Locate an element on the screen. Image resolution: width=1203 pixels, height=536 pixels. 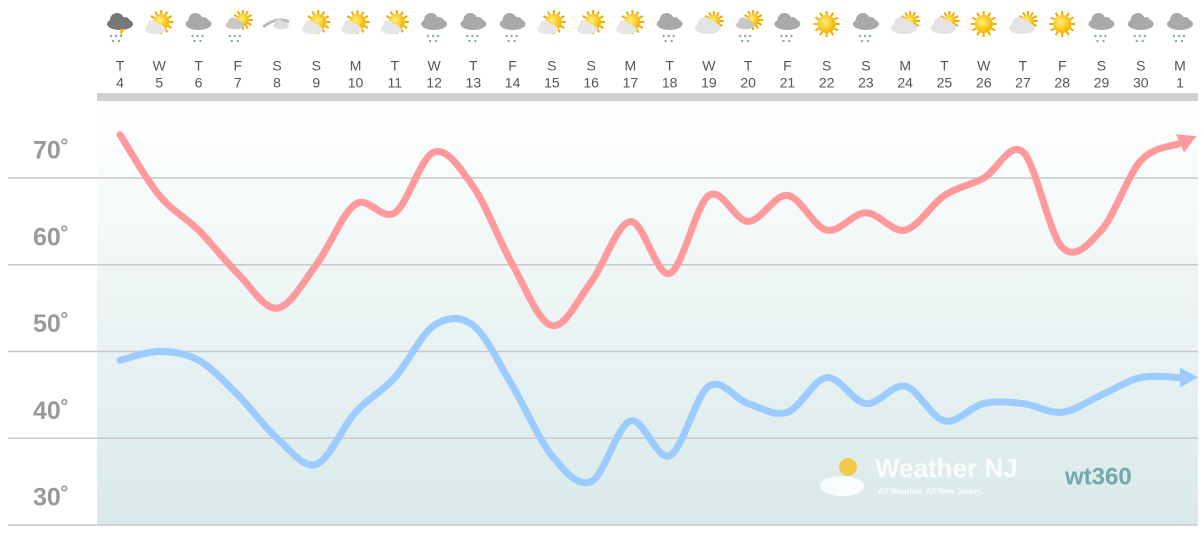
icon-sun is located at coordinates (983, 24).